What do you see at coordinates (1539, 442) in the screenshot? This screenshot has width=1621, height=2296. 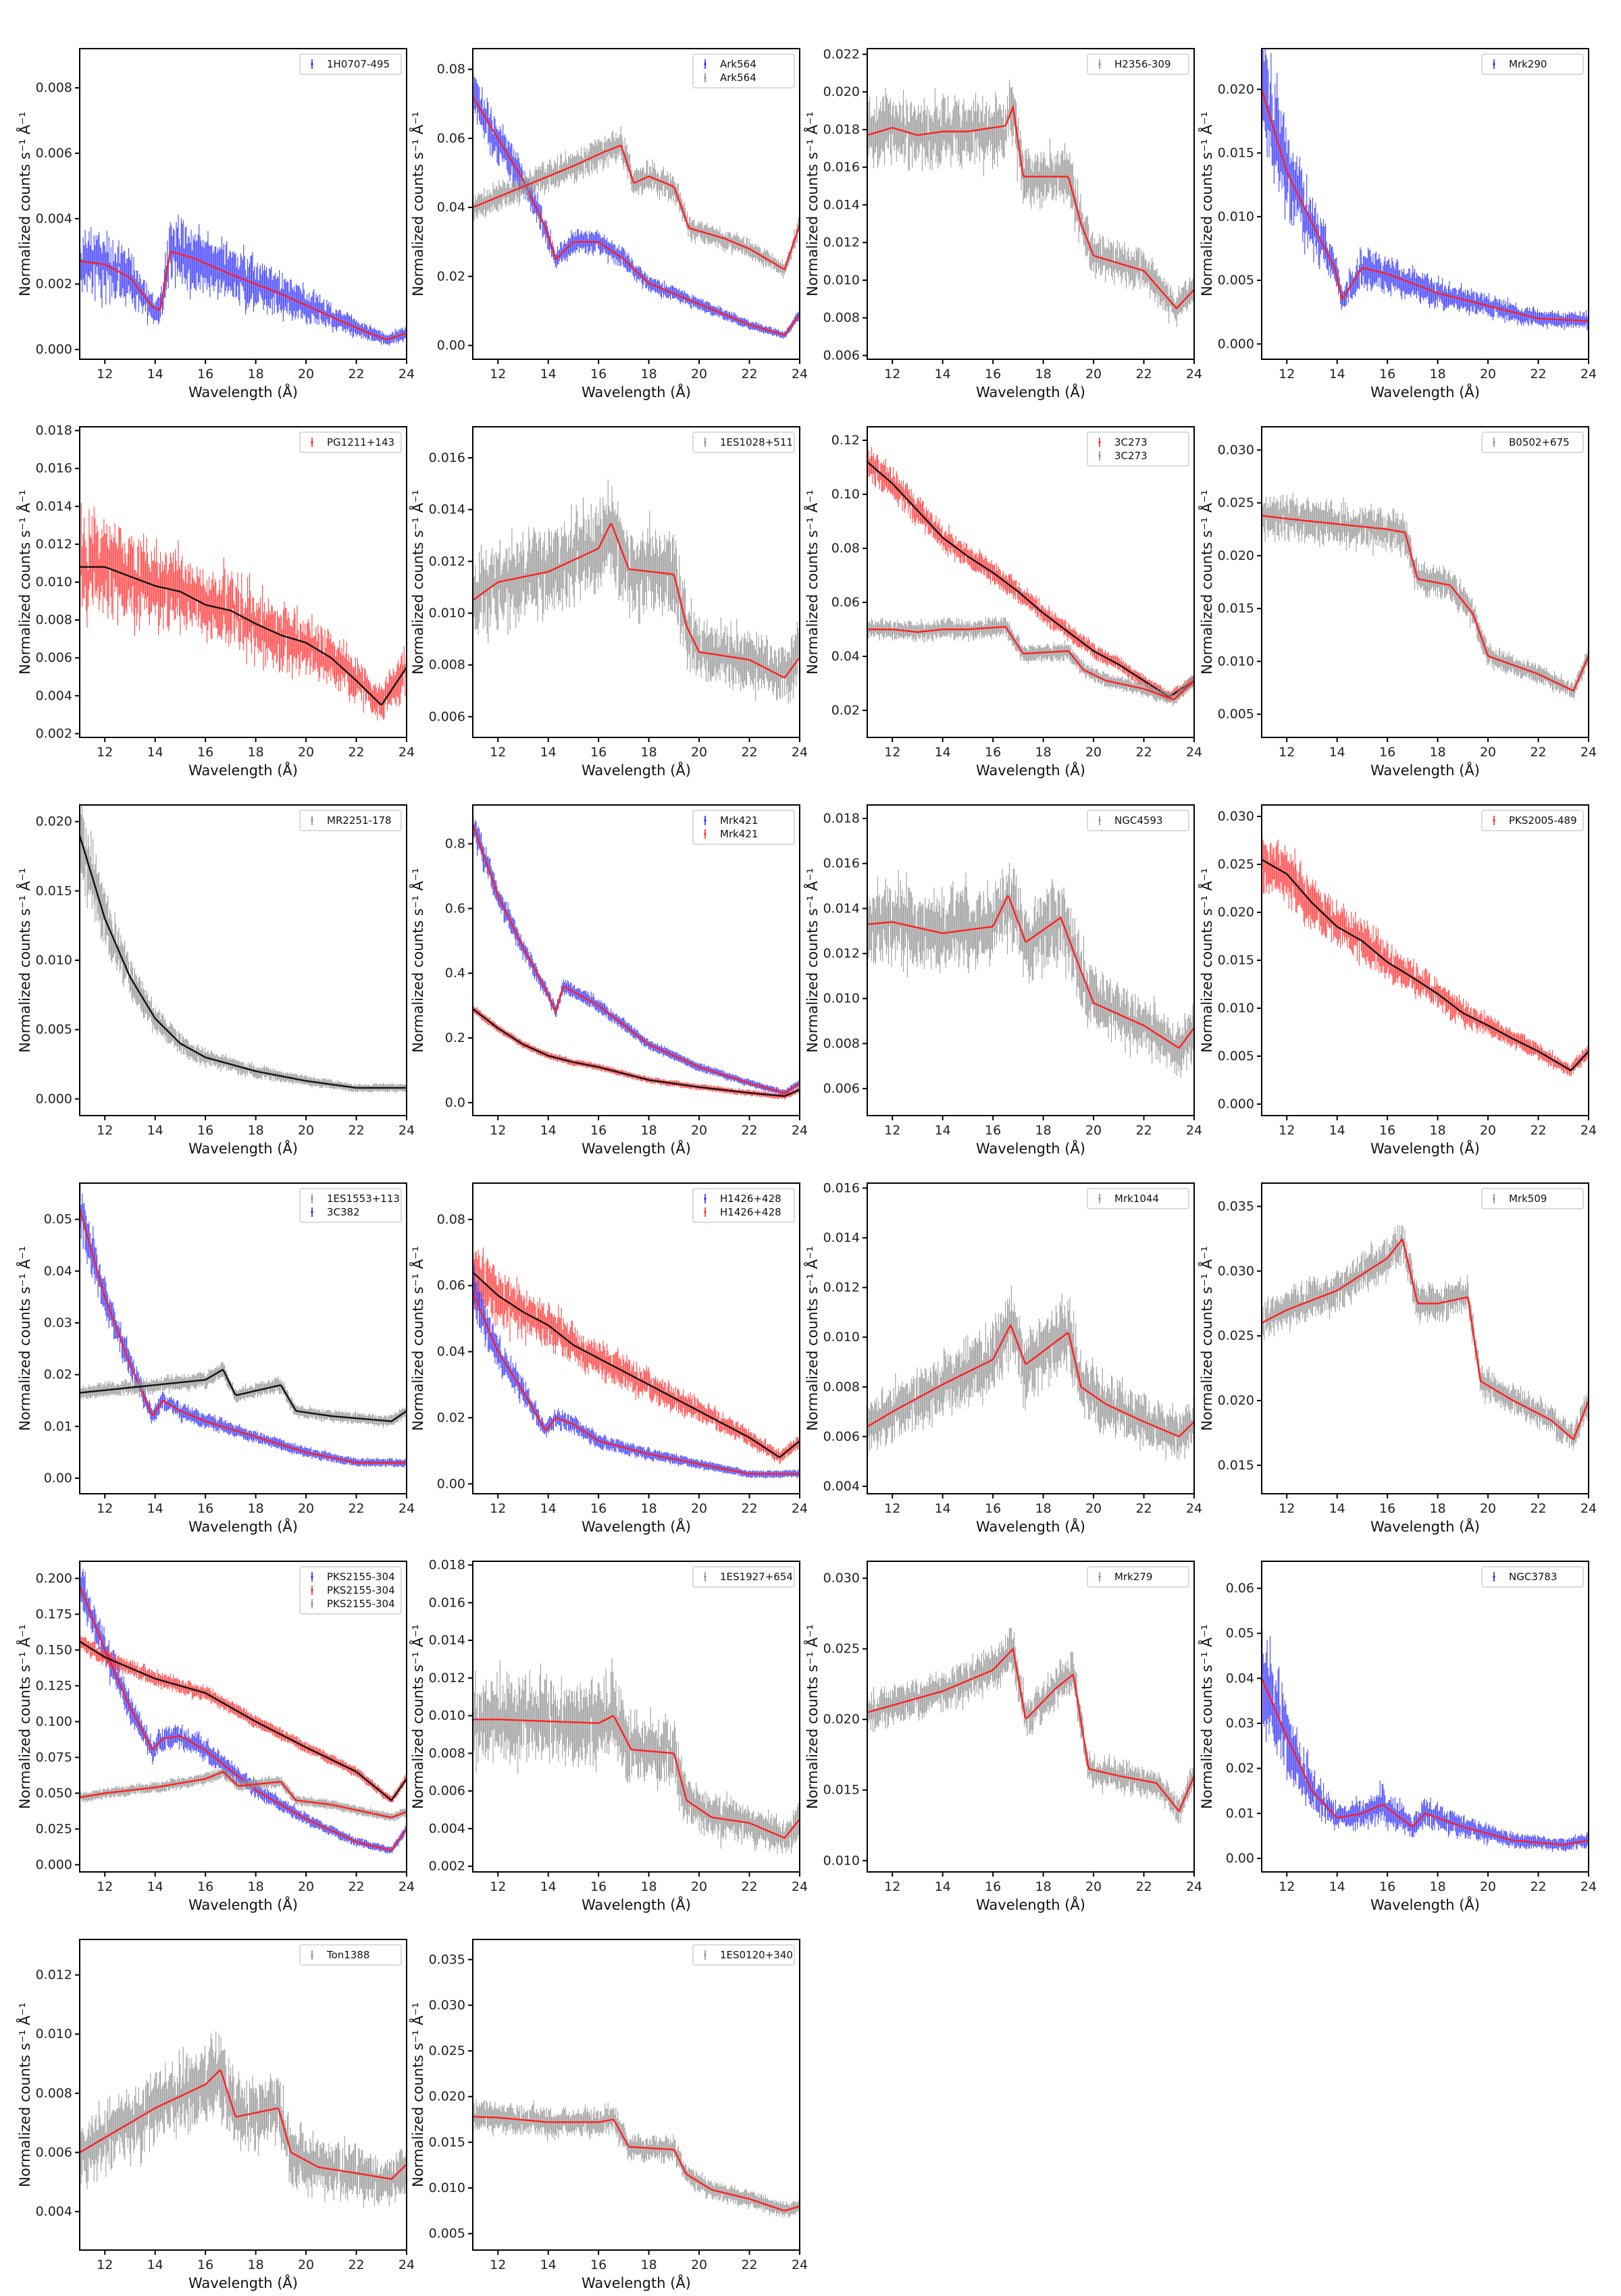 I see `legend-entry: B0502+675` at bounding box center [1539, 442].